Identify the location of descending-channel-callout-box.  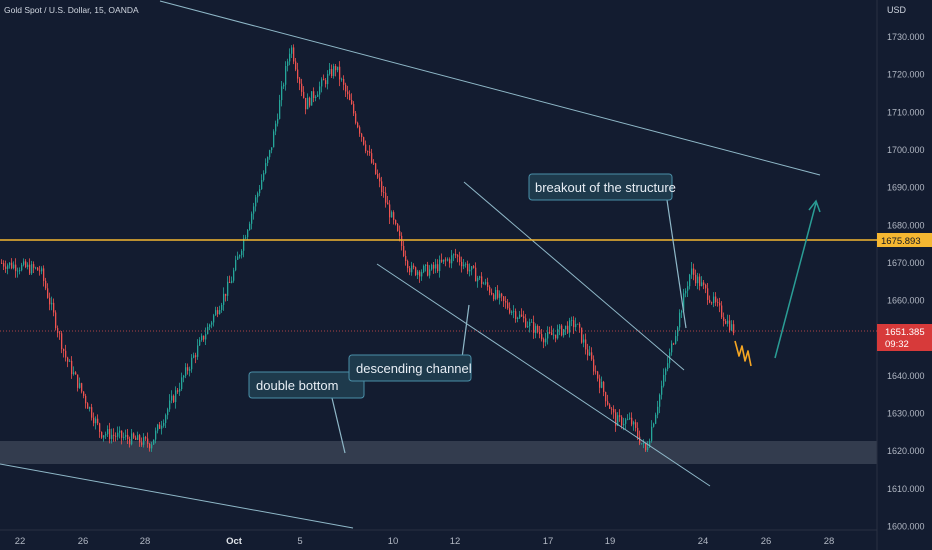
(410, 368).